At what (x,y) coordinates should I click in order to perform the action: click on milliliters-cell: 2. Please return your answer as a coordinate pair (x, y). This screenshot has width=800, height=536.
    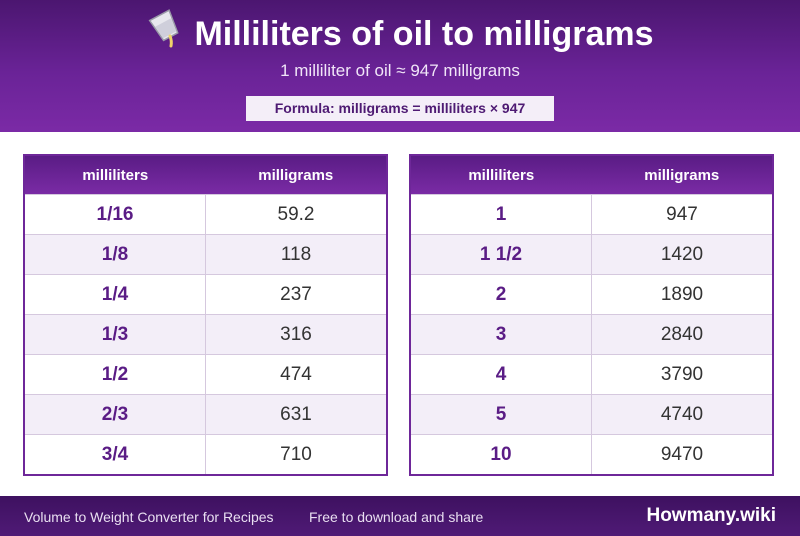
    Looking at the image, I should click on (501, 294).